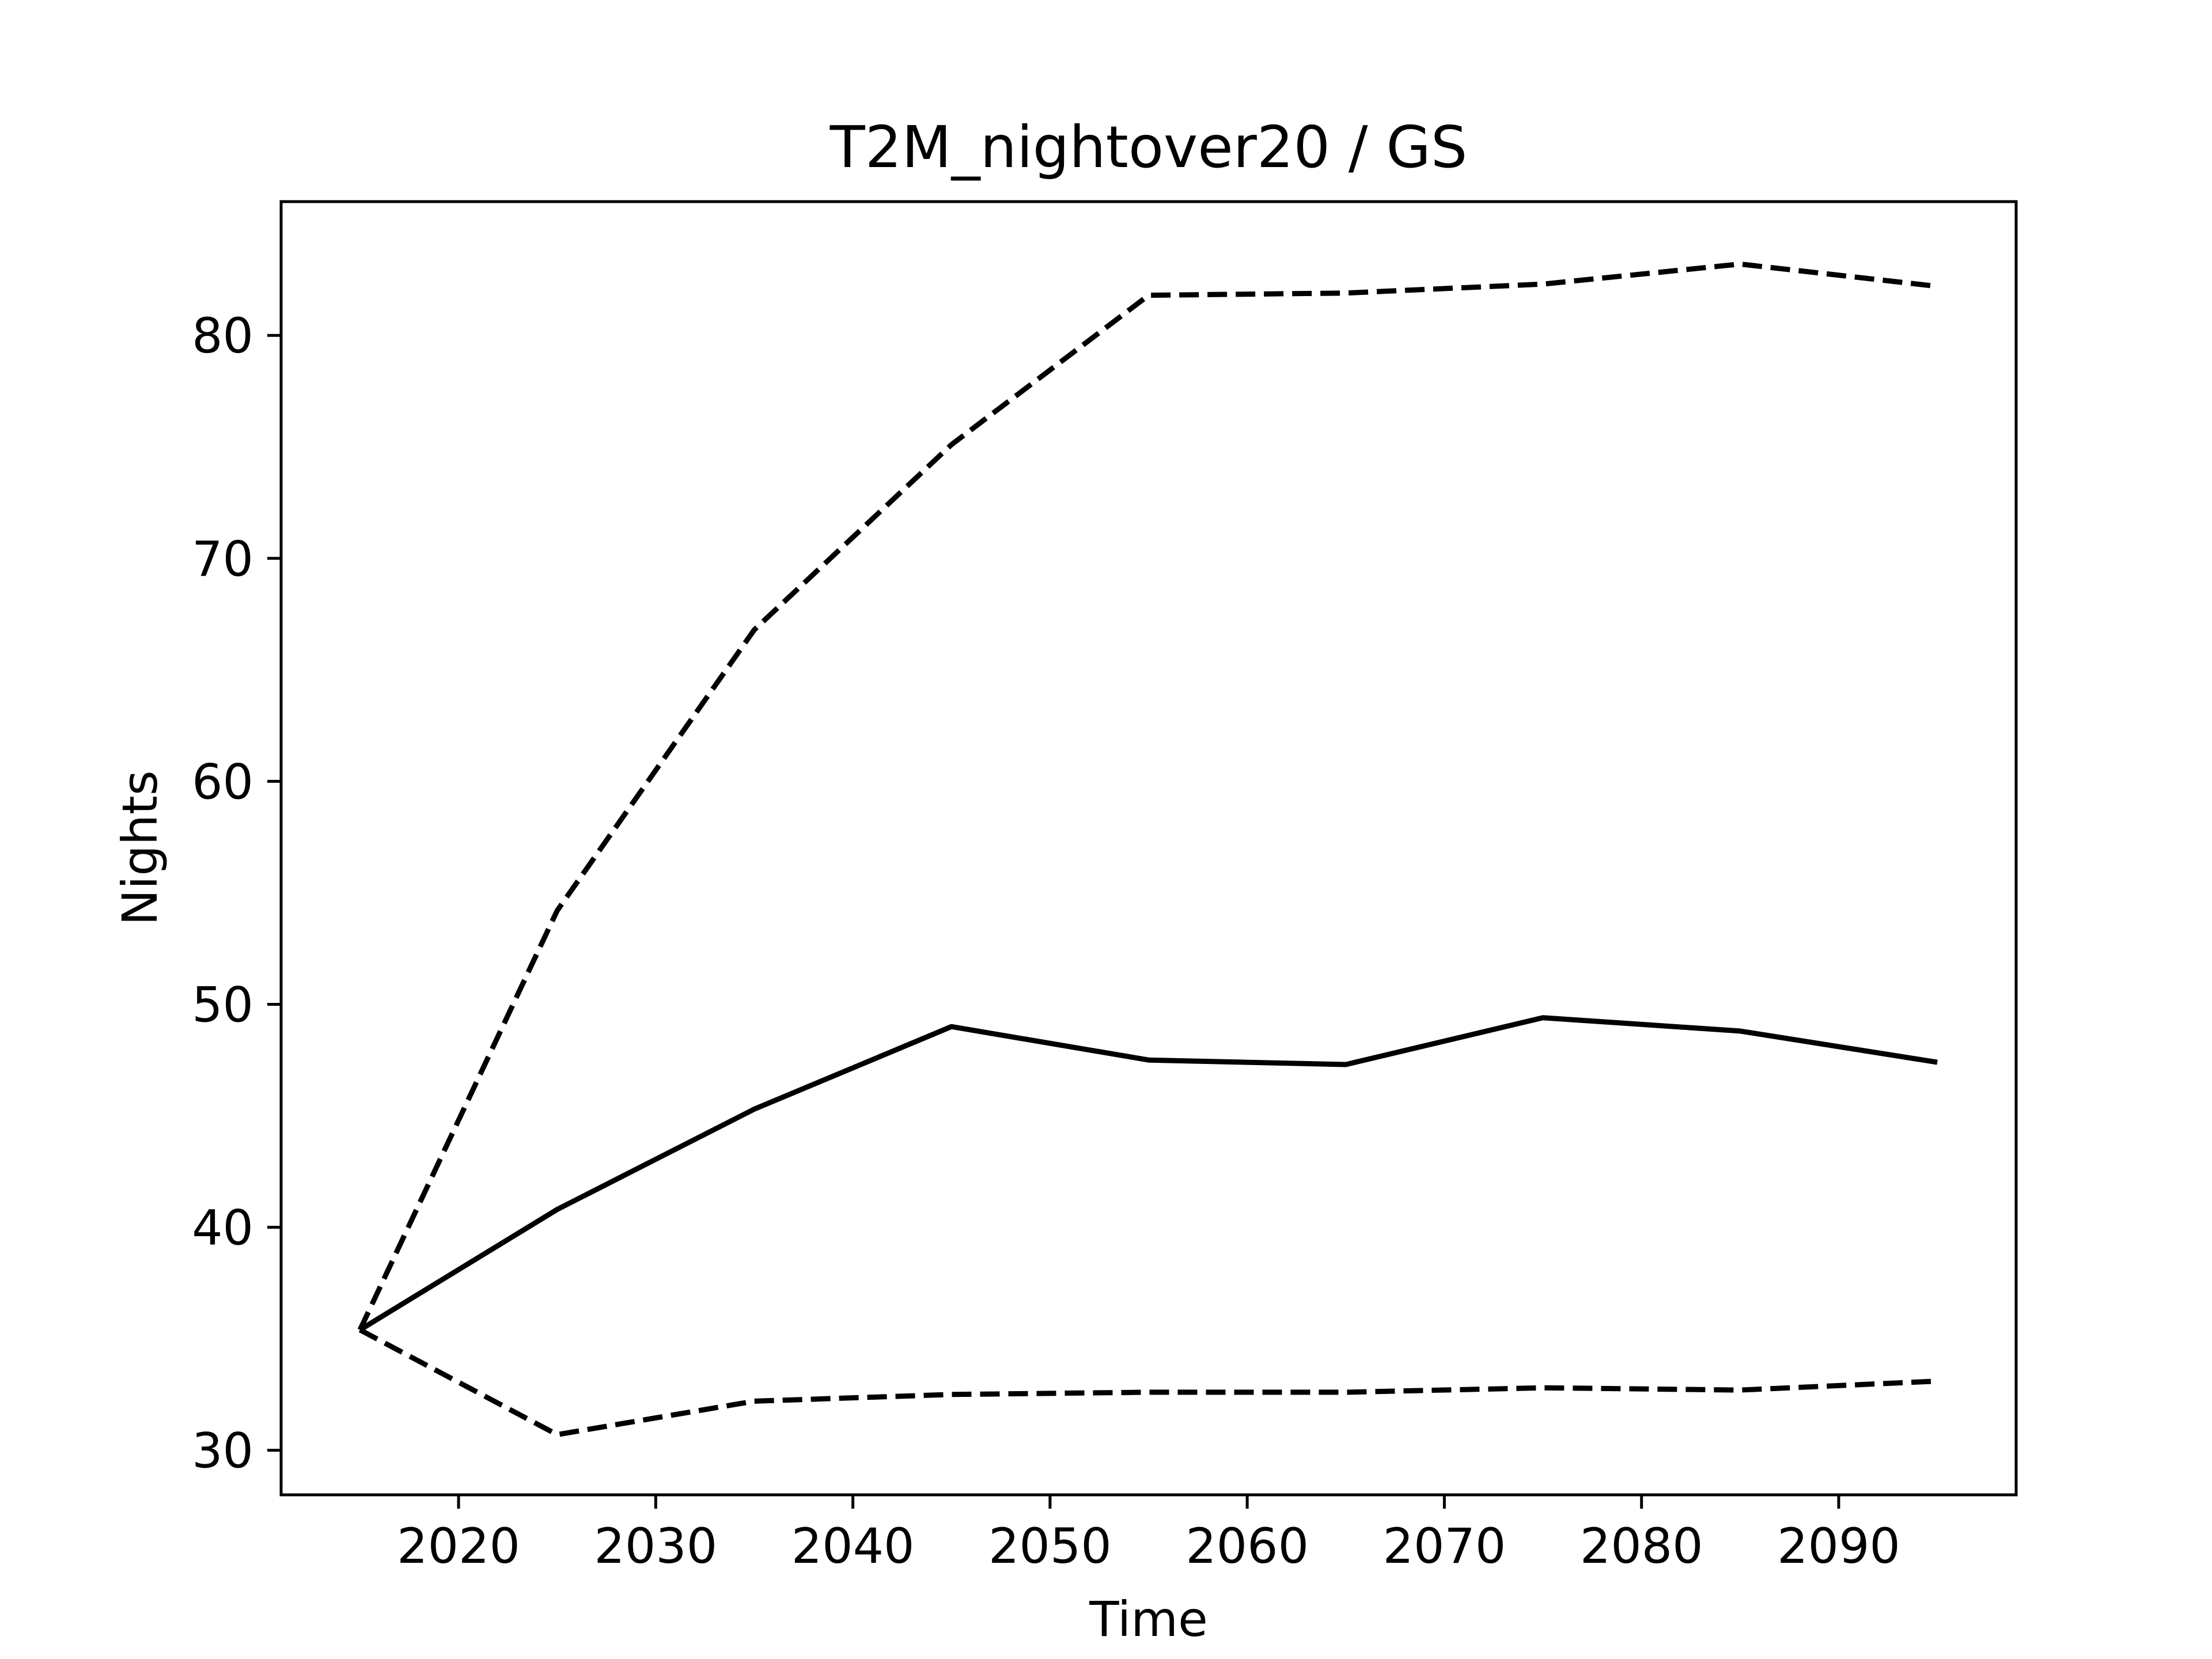 The width and height of the screenshot is (2212, 1659). I want to click on chart-title: T2M_nightover20 / GS, so click(1149, 147).